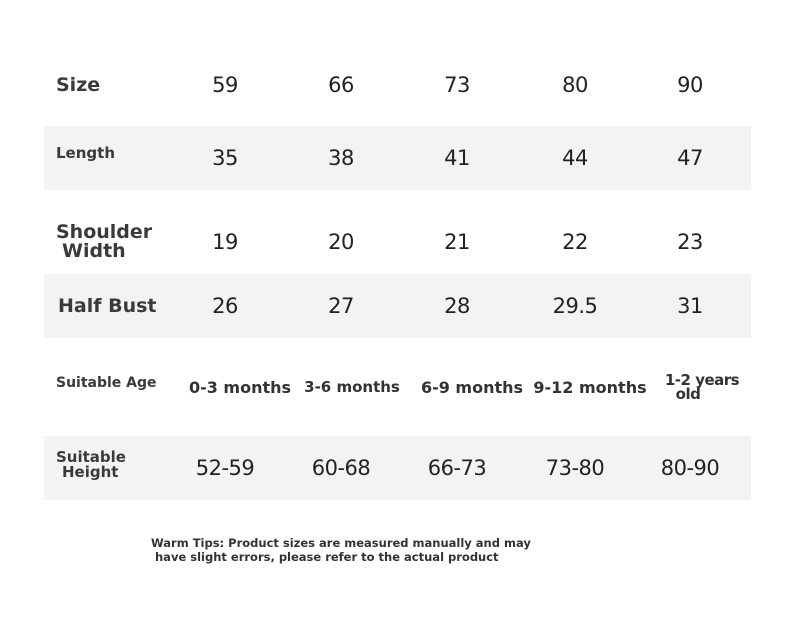 The image size is (790, 626). What do you see at coordinates (457, 85) in the screenshot?
I see `table-cell: 73` at bounding box center [457, 85].